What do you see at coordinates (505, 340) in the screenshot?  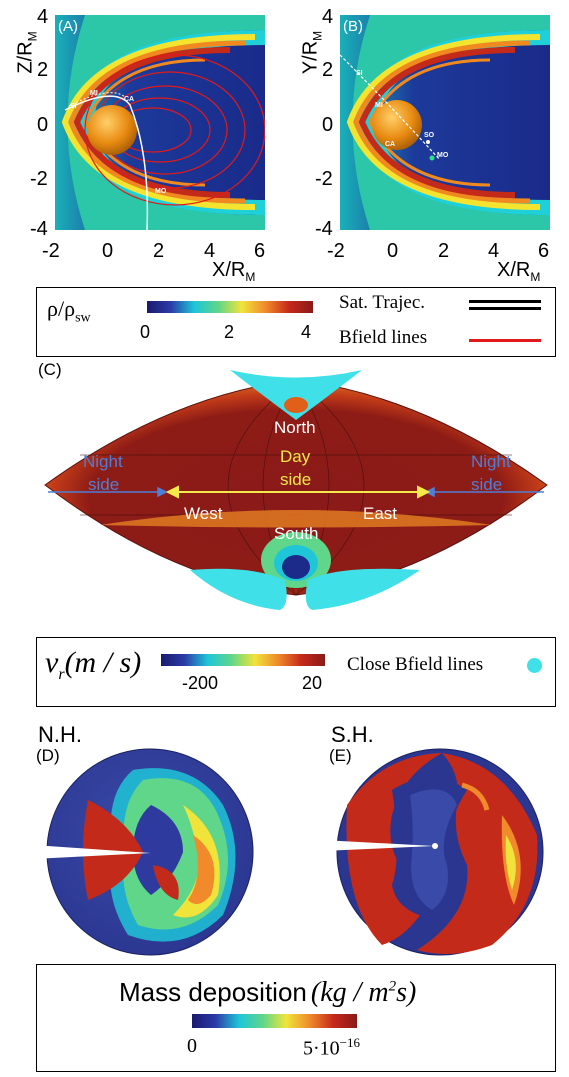 I see `bfield-lines-swatch` at bounding box center [505, 340].